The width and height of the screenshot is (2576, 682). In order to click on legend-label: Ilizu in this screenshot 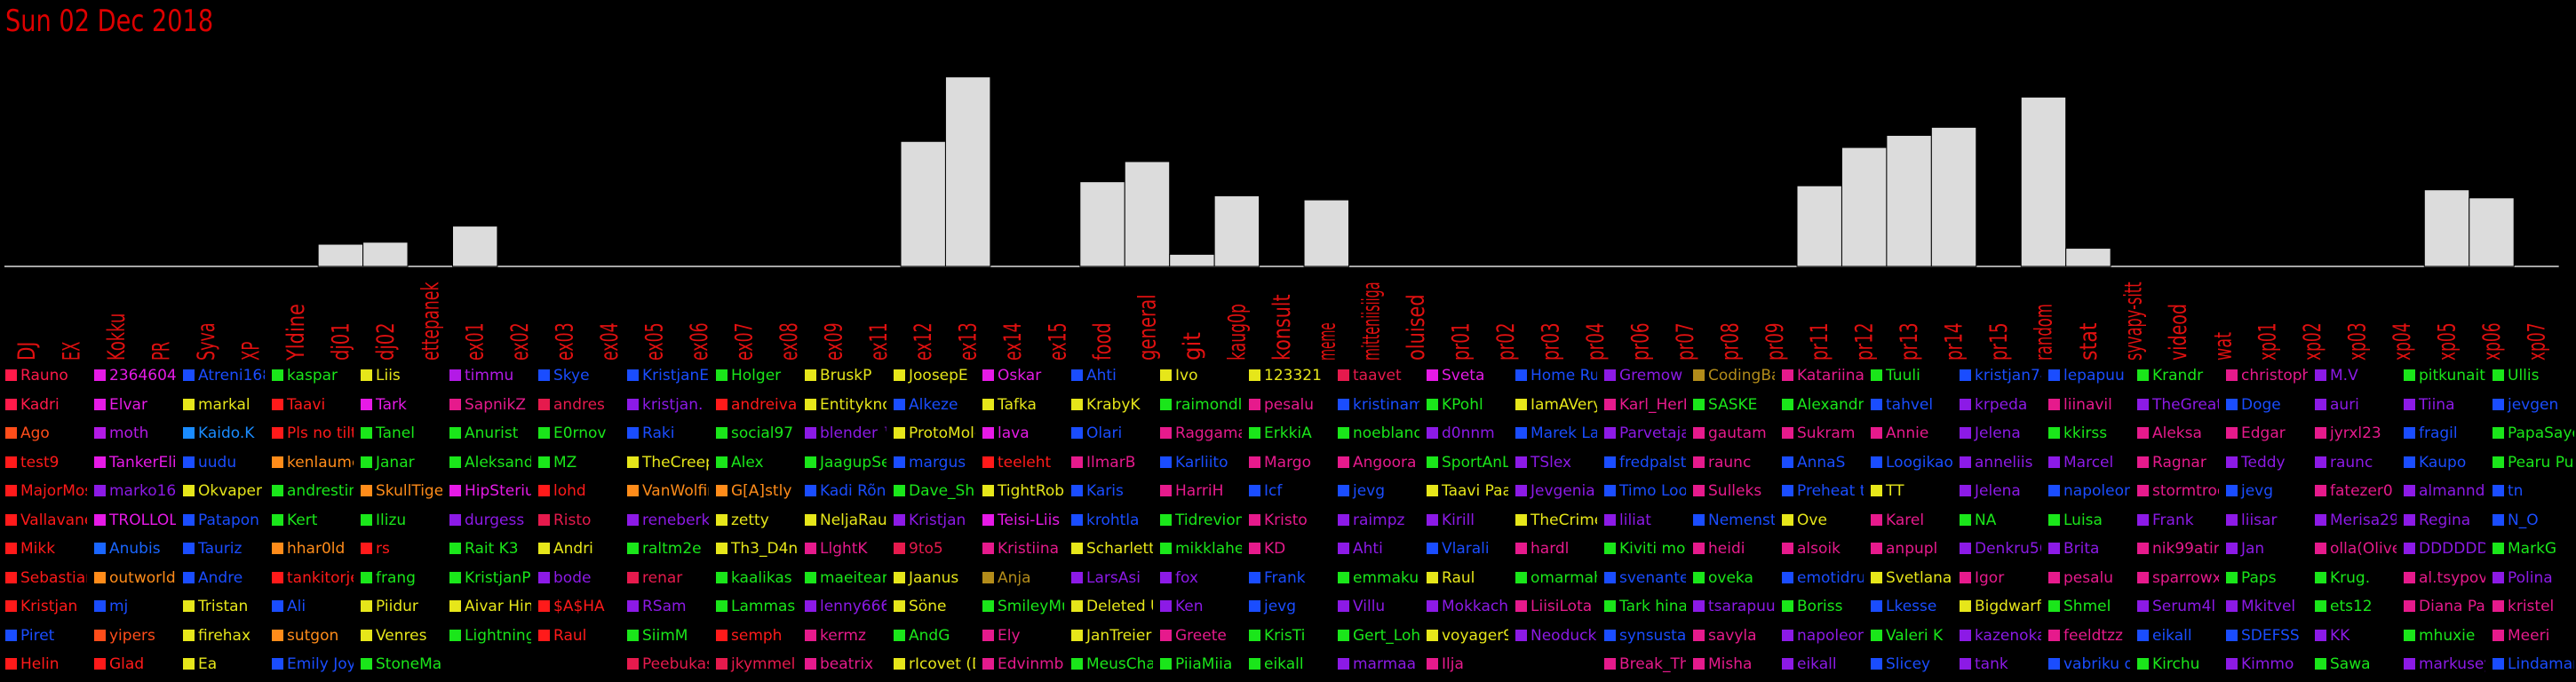, I will do `click(391, 520)`.